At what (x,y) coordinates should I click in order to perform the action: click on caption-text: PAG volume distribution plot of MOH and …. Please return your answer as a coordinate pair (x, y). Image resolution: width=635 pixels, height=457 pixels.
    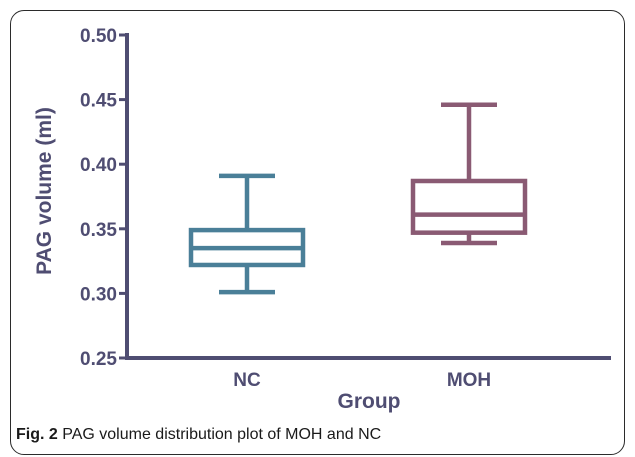
    Looking at the image, I should click on (222, 434).